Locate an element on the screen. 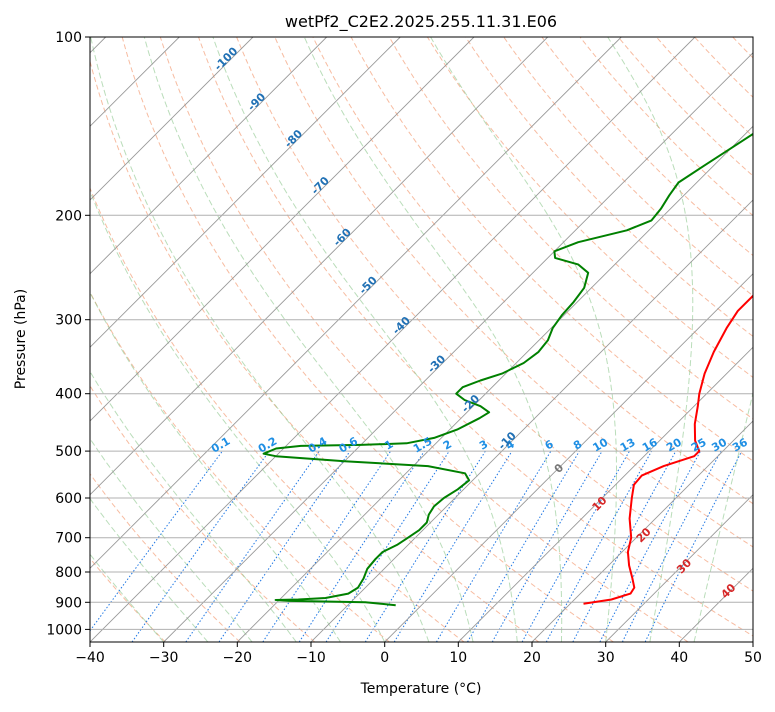 This screenshot has height=712, width=775. y-tick-label: 400 is located at coordinates (68, 395).